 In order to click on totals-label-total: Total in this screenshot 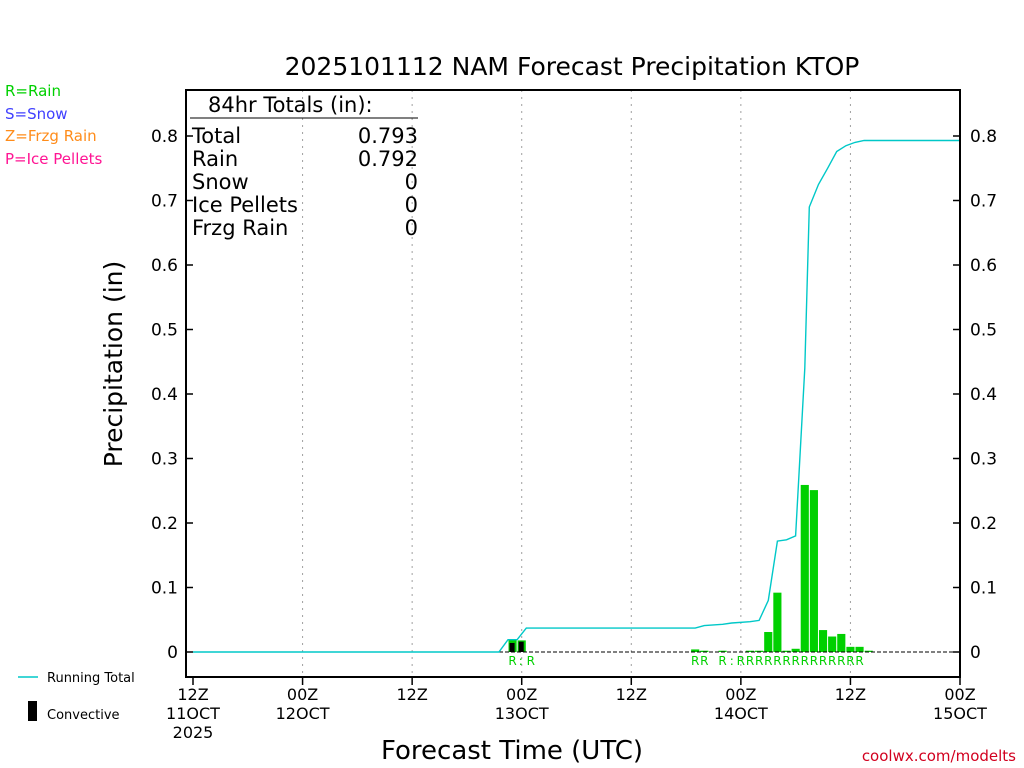, I will do `click(216, 136)`.